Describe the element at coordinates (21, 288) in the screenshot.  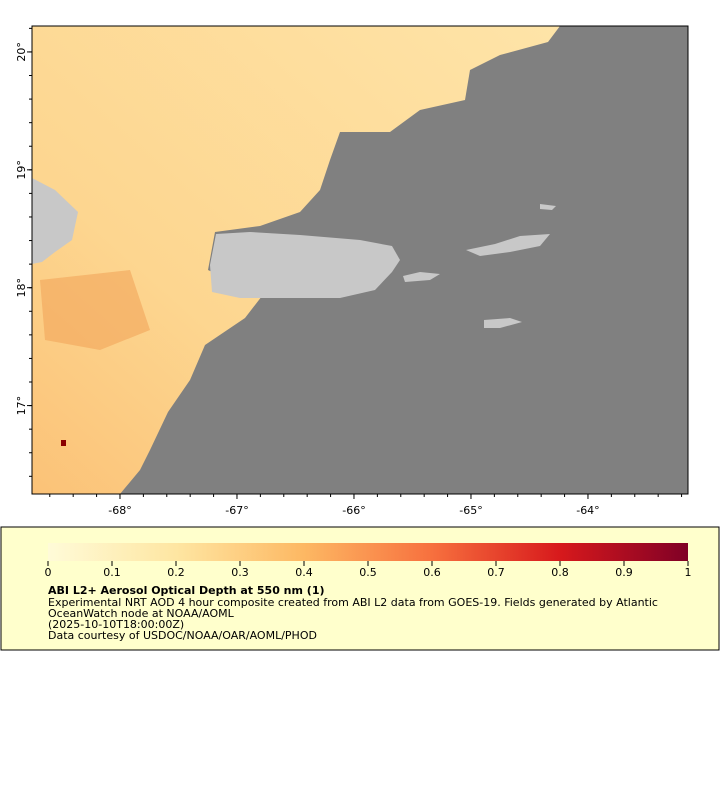
I see `y-tick-label: 18°` at that location.